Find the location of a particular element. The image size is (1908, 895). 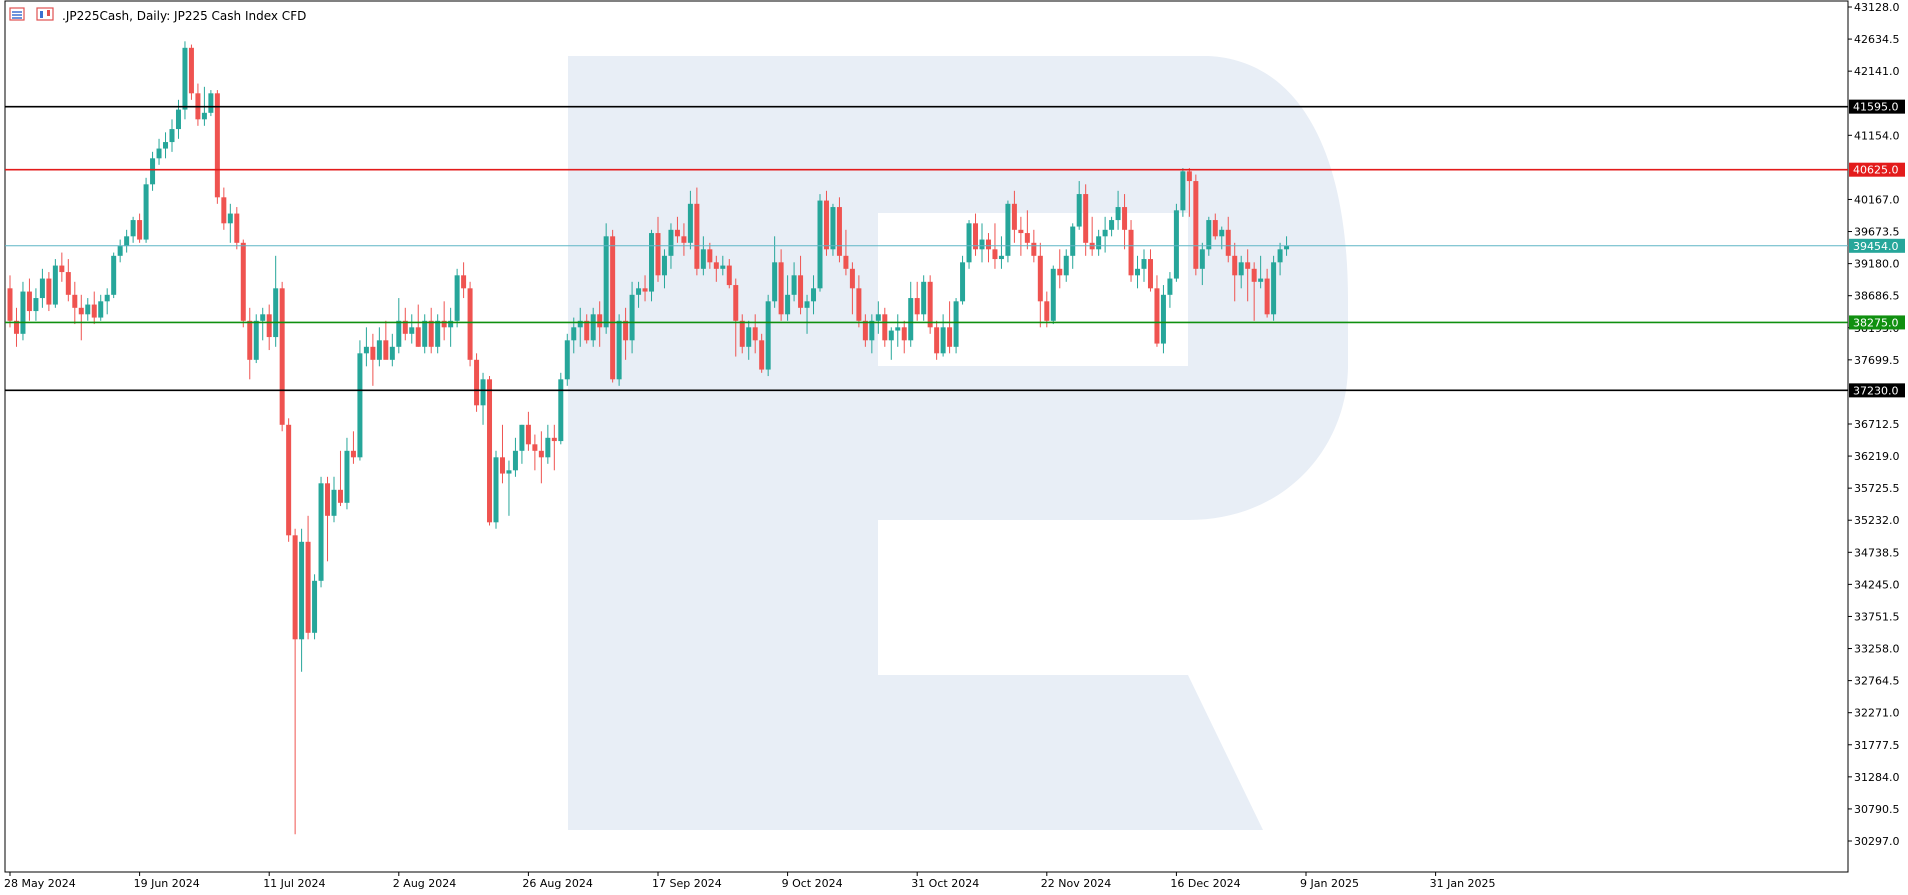

chart-header: .JP225Cash, Daily: JP225 Cash Index CFD is located at coordinates (157, 15).